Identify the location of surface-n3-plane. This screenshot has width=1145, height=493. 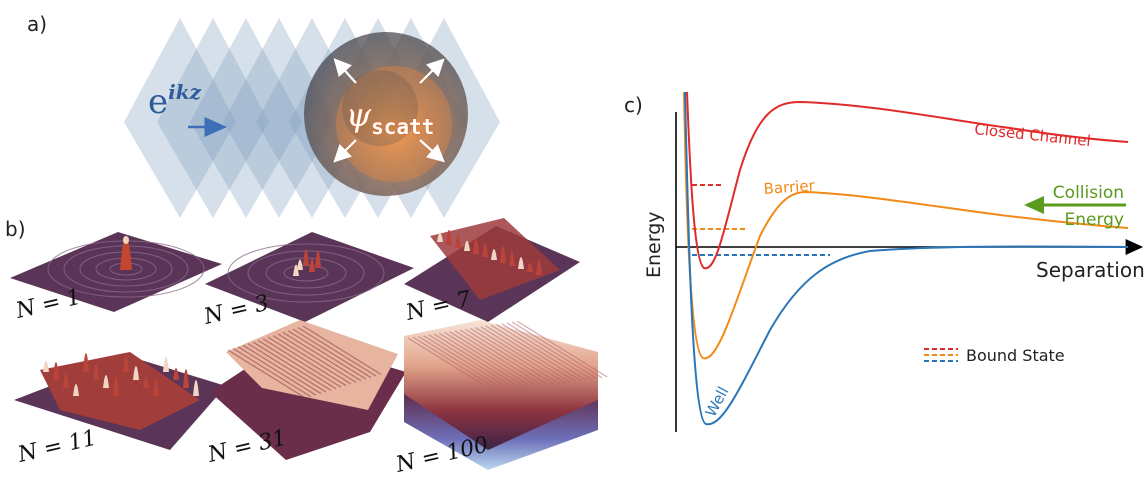
(309, 277).